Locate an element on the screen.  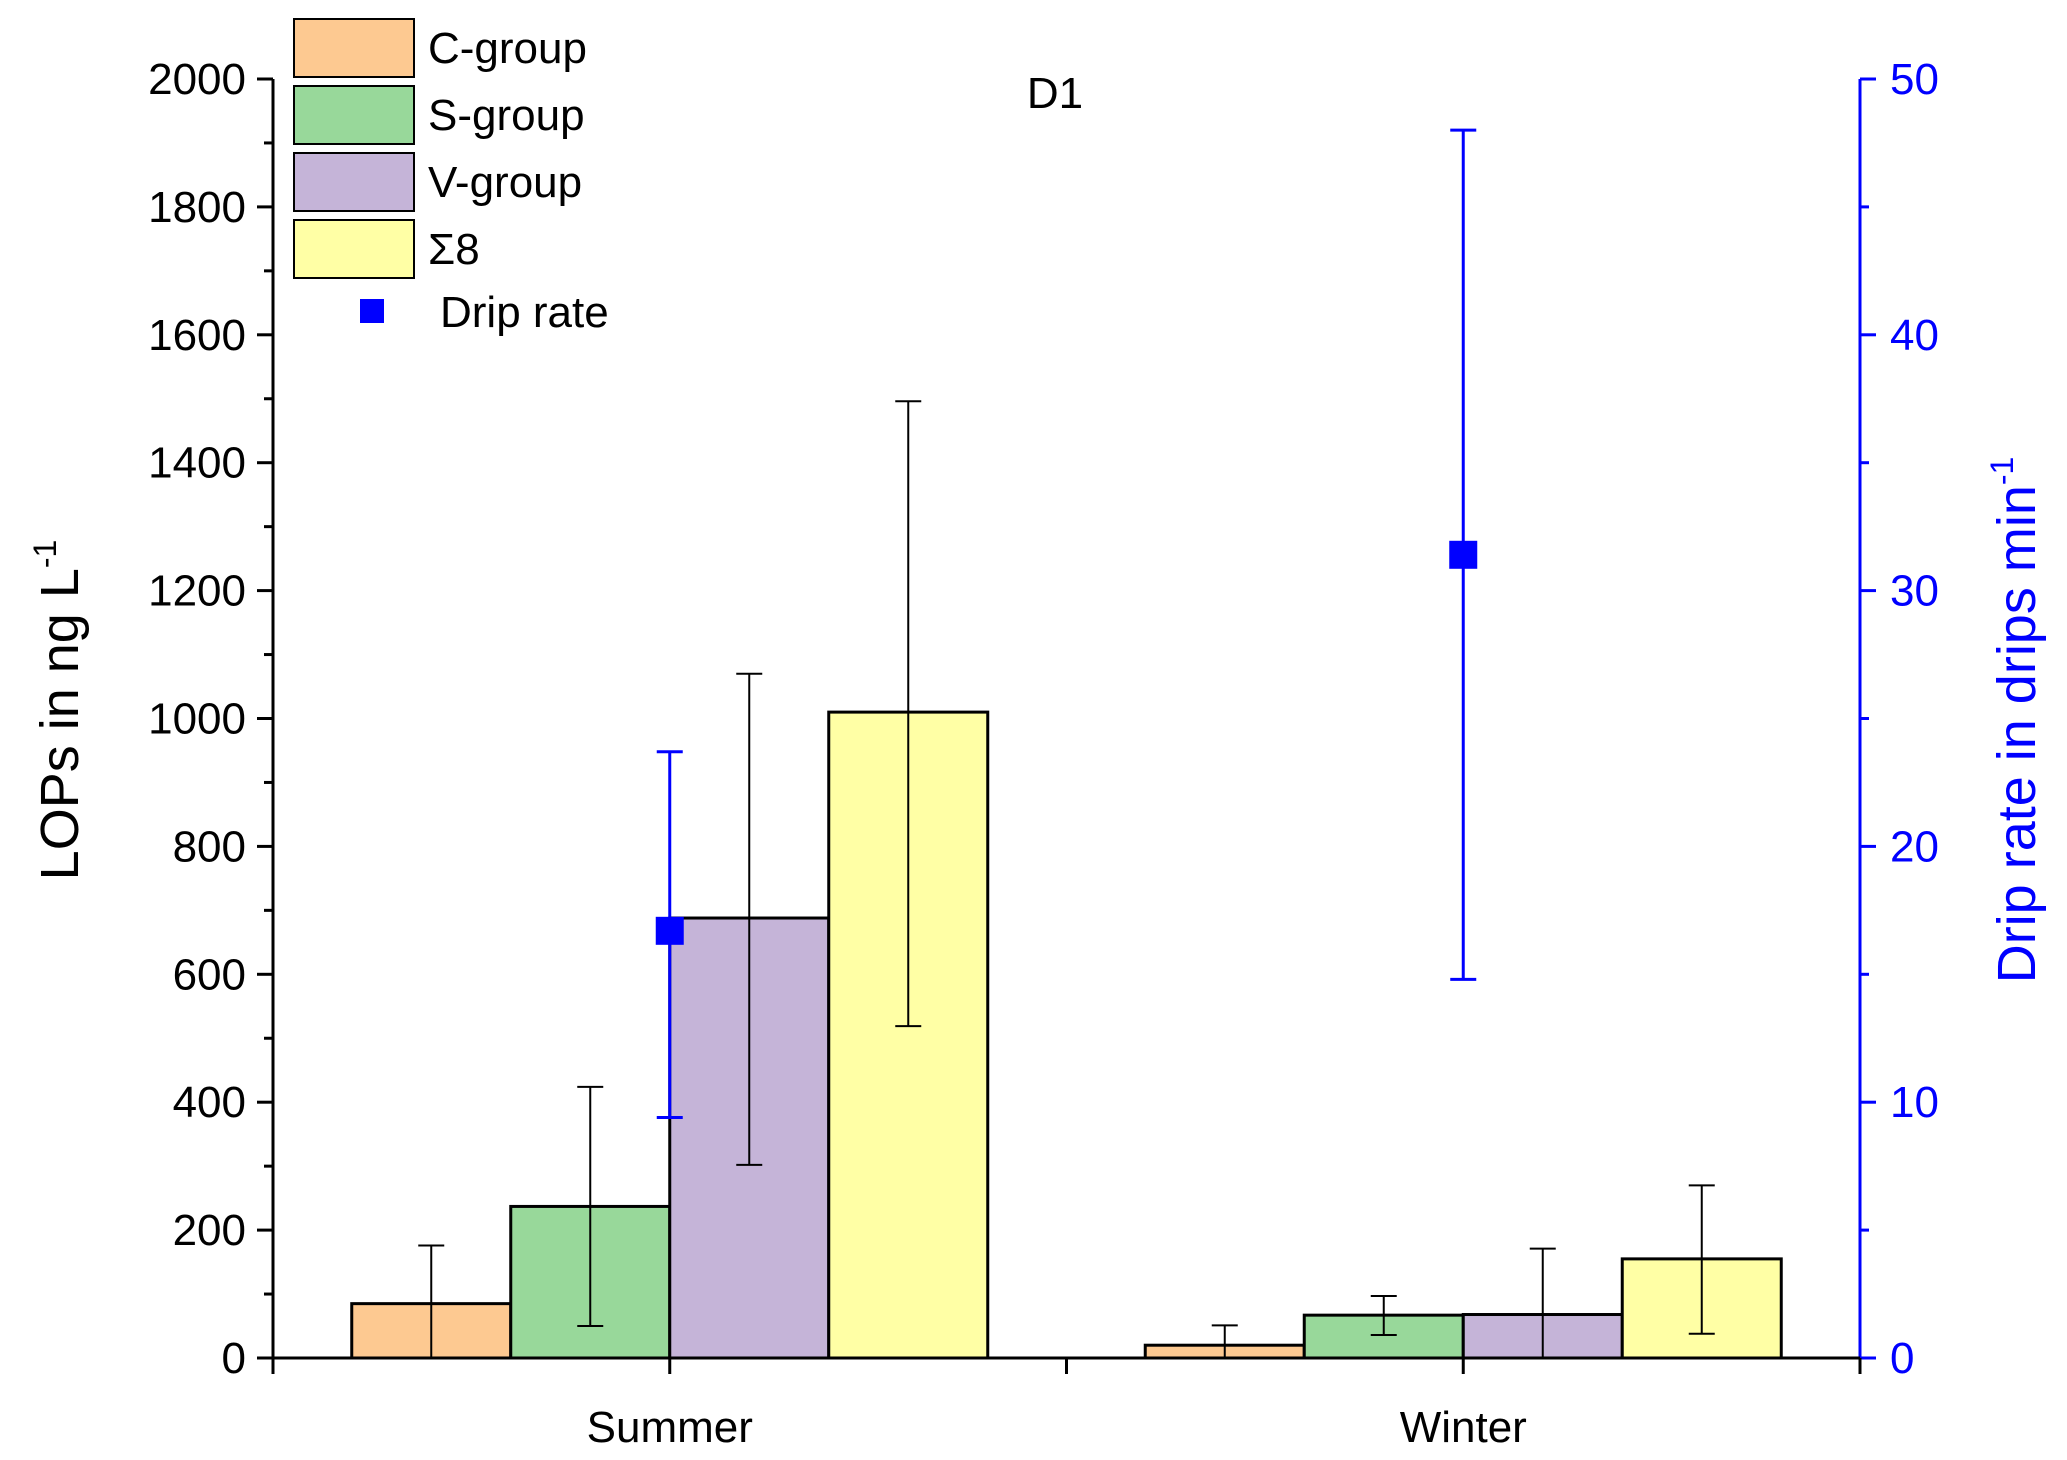
y2-tick-label: 0 is located at coordinates (1902, 1358).